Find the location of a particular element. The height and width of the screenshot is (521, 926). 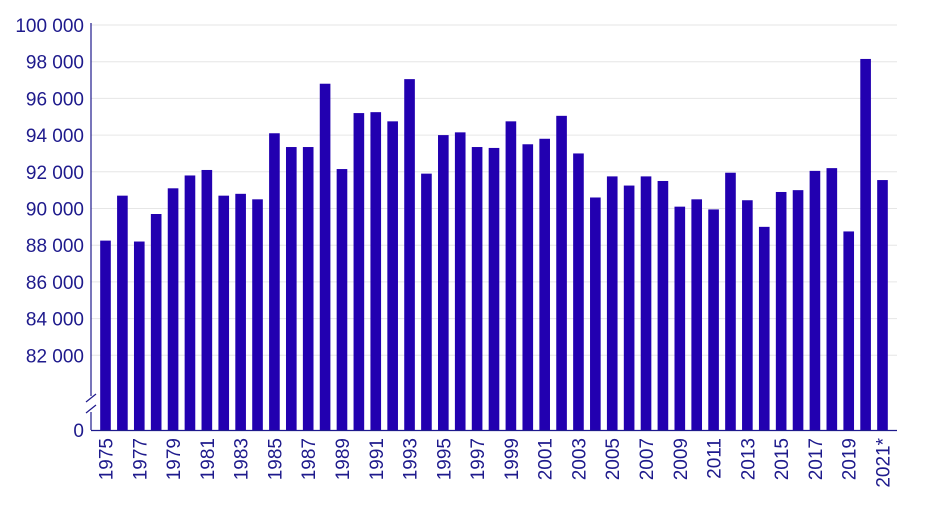

bar-1995 is located at coordinates (443, 282).